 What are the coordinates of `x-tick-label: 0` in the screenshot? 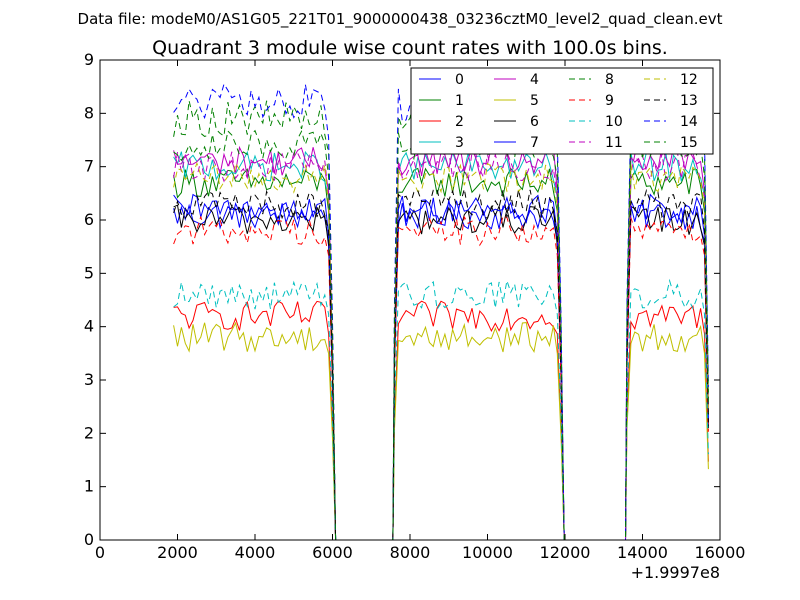 It's located at (100, 552).